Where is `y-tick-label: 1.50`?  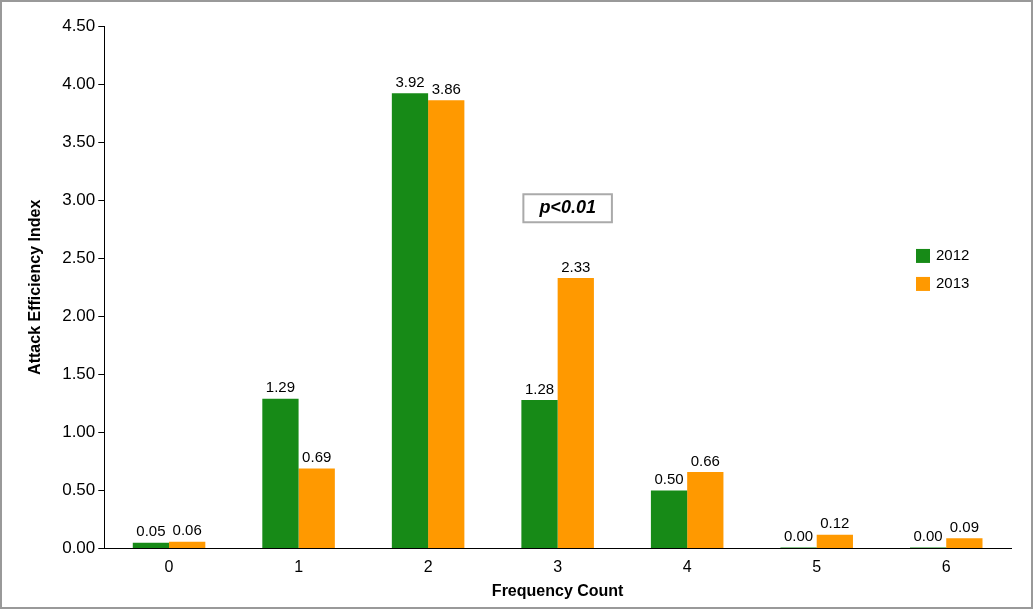
y-tick-label: 1.50 is located at coordinates (79, 374).